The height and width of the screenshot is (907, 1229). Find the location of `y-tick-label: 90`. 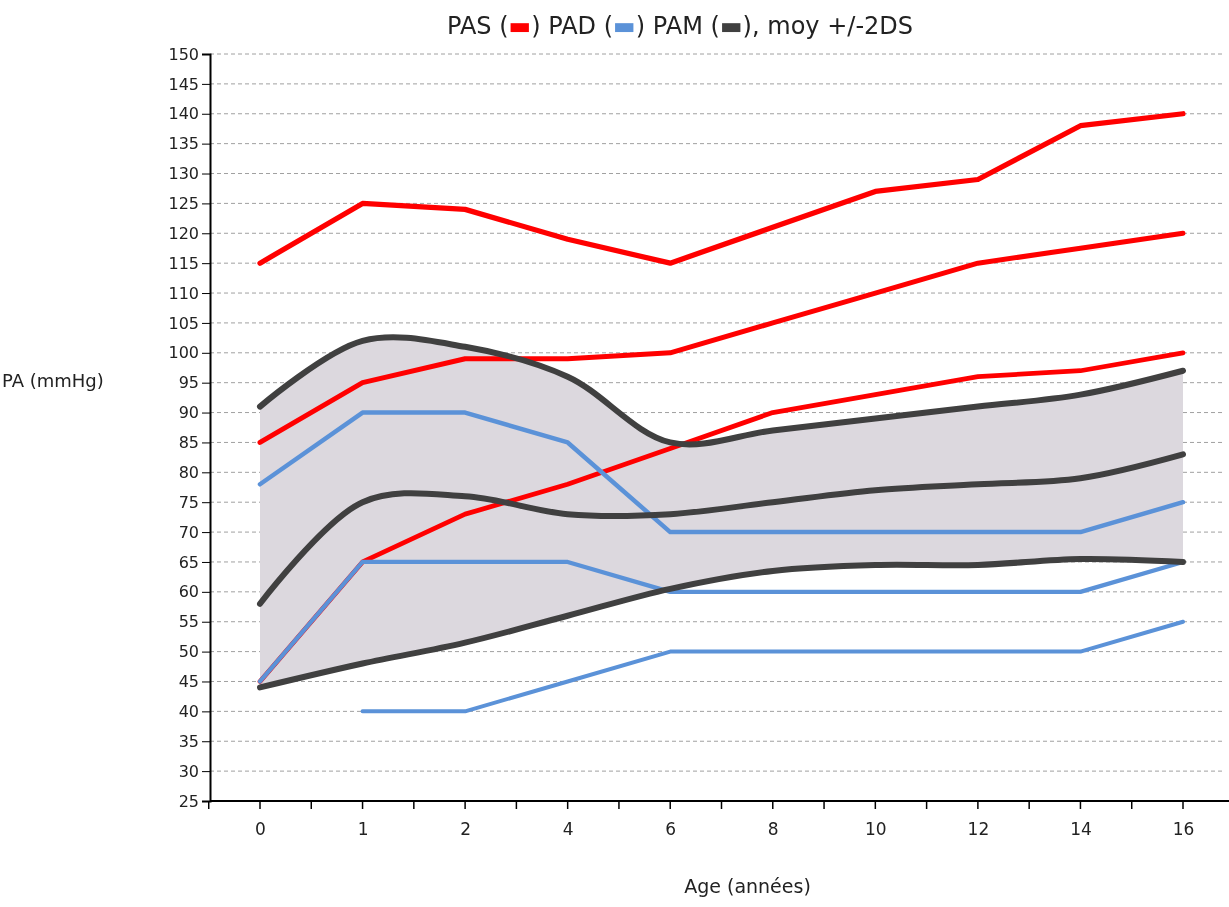

y-tick-label: 90 is located at coordinates (188, 413).